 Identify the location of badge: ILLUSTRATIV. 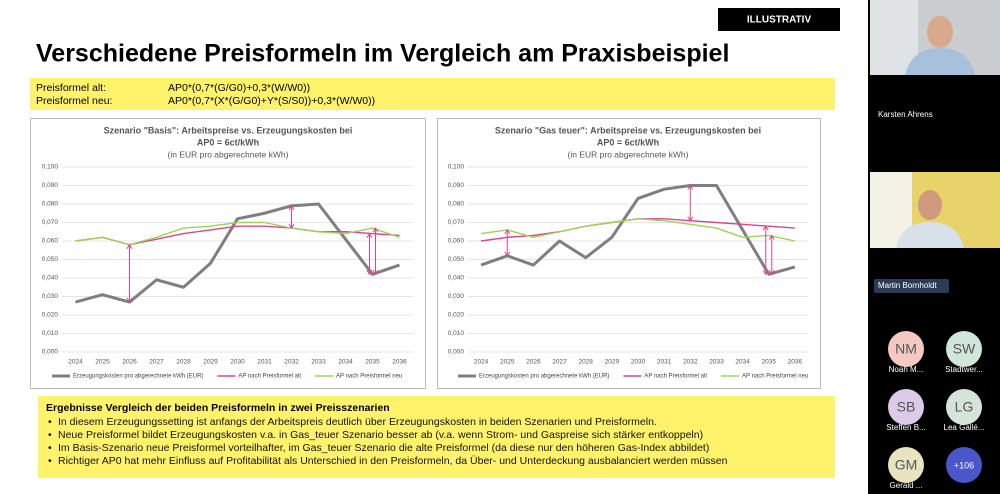
(779, 20).